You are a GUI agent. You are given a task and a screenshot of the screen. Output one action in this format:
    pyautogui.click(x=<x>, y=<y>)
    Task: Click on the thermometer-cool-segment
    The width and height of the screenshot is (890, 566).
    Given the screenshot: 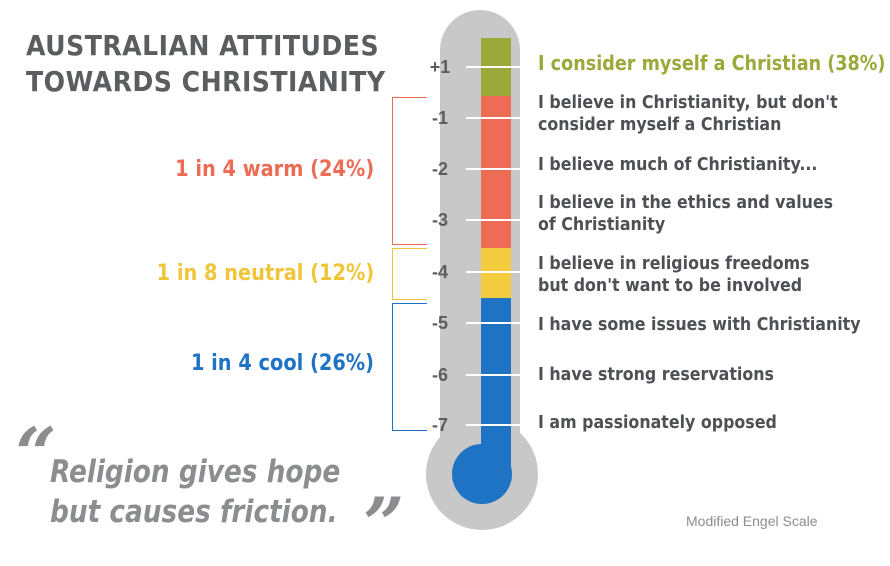 What is the action you would take?
    pyautogui.click(x=496, y=384)
    